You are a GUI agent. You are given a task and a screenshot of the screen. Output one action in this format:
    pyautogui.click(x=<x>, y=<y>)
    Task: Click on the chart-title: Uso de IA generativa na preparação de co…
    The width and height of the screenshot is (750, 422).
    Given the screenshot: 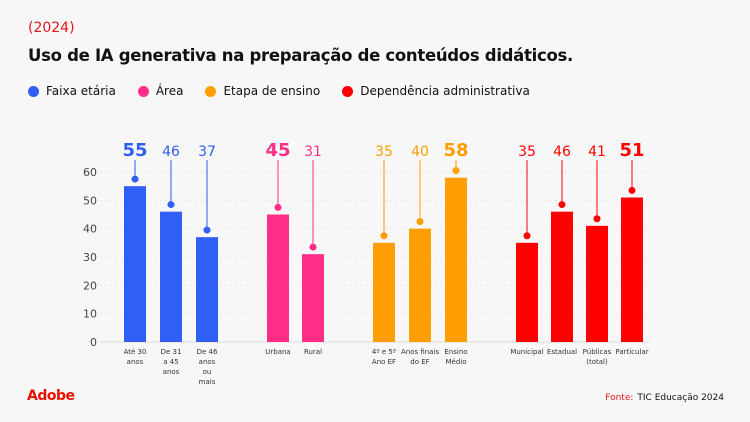 What is the action you would take?
    pyautogui.click(x=300, y=55)
    